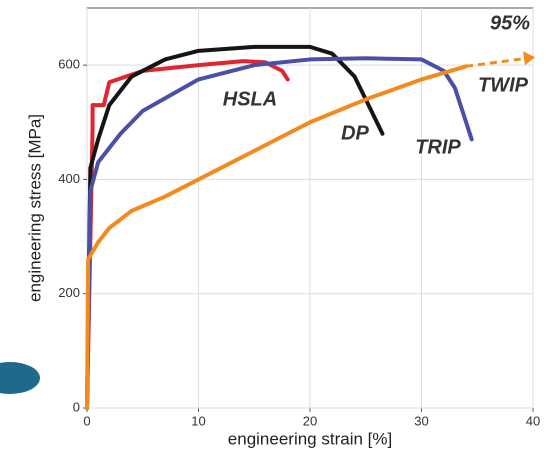  Describe the element at coordinates (438, 147) in the screenshot. I see `series-label: TRIP` at that location.